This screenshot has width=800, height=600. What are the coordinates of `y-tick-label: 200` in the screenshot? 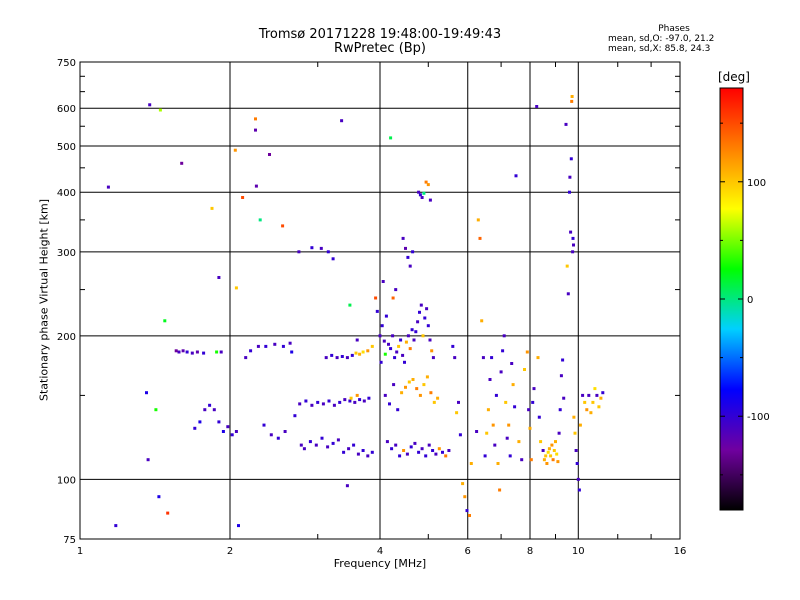 It's located at (66, 337).